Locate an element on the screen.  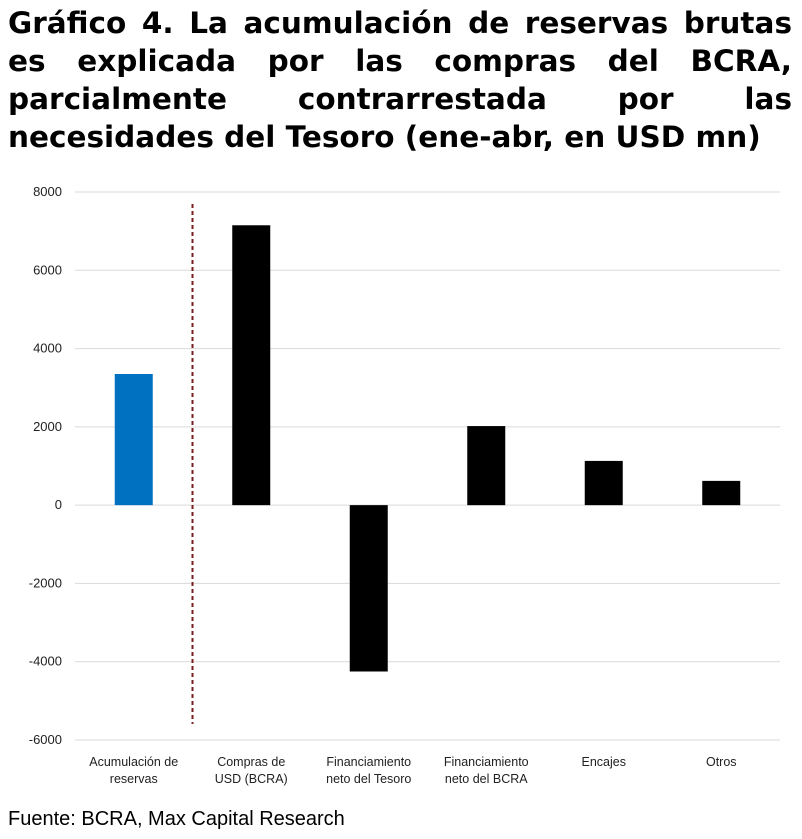
y-tick-label: 6000 is located at coordinates (47, 269).